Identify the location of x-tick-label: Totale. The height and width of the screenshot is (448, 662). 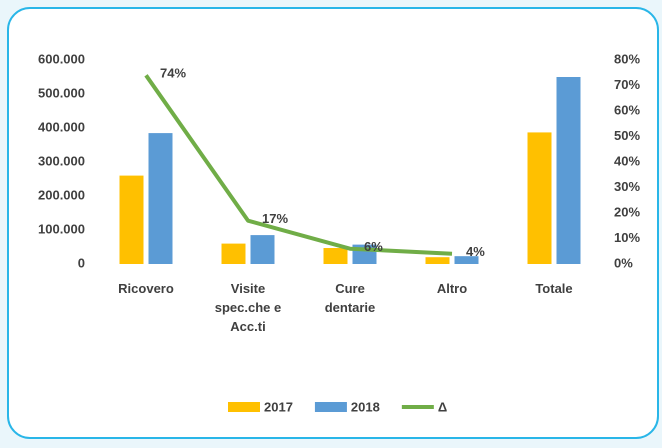
(553, 288).